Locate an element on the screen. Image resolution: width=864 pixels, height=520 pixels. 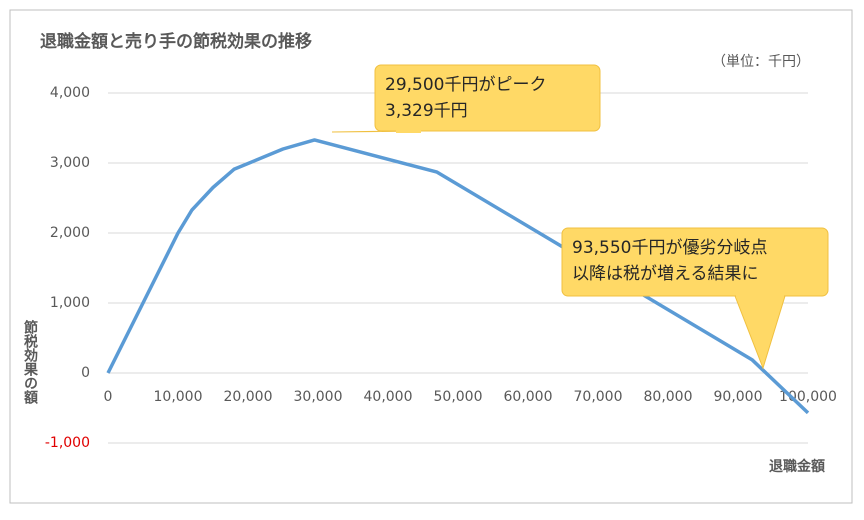
y-tick-label: -1,000 is located at coordinates (67, 443).